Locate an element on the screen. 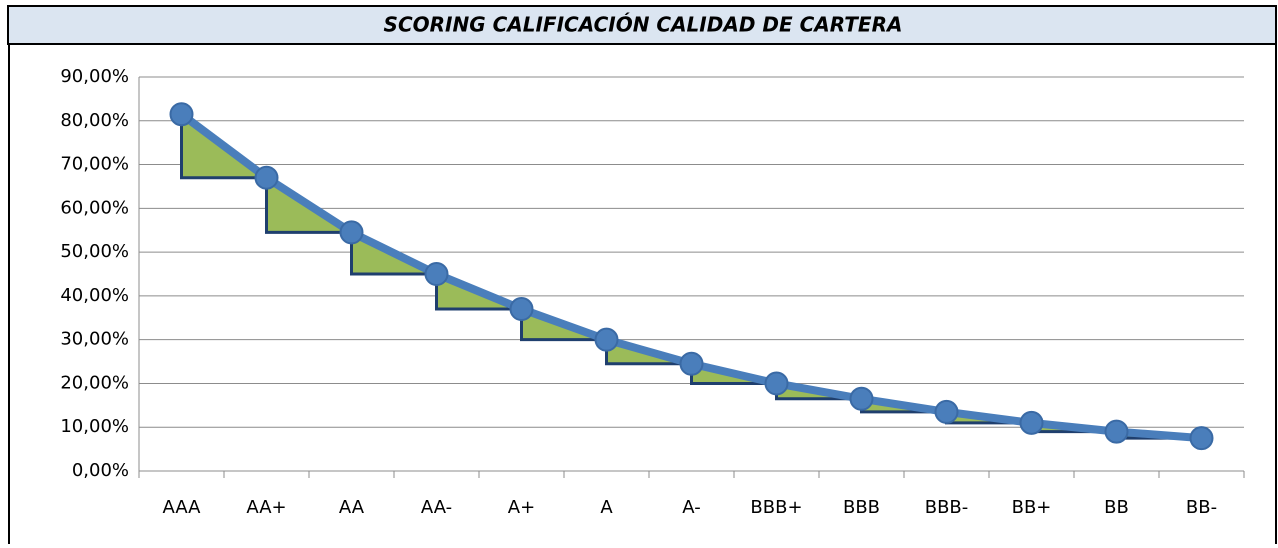 This screenshot has height=548, width=1278. x-tick-label: BBB+ is located at coordinates (776, 507).